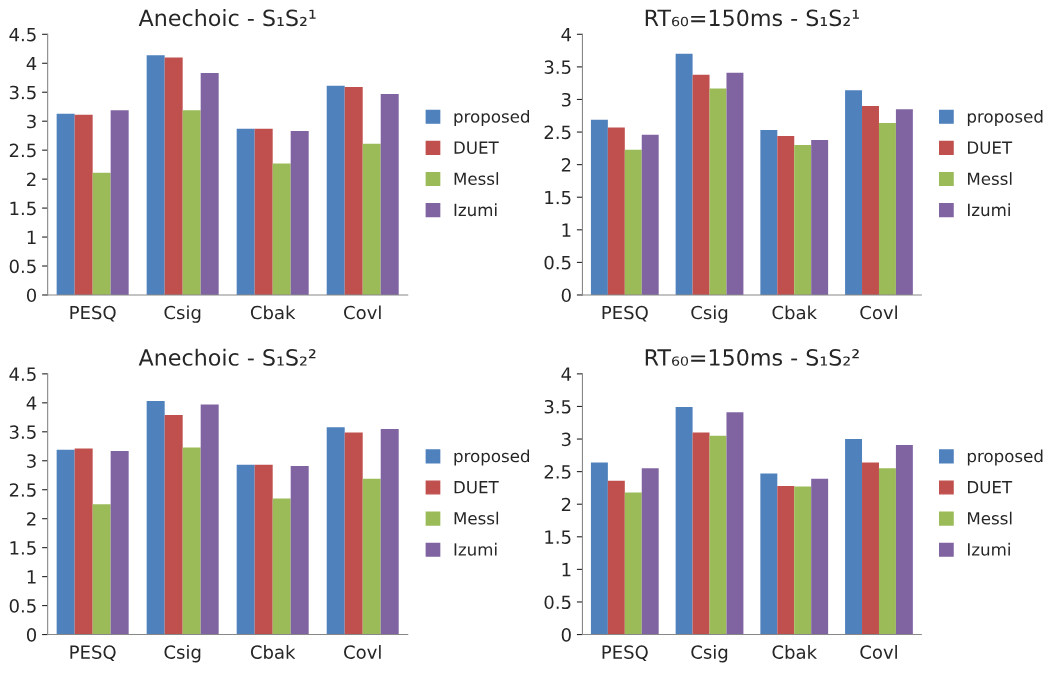 This screenshot has height=686, width=1059. Describe the element at coordinates (227, 18) in the screenshot. I see `chart-title: Anechoic - S₁S₂¹` at that location.